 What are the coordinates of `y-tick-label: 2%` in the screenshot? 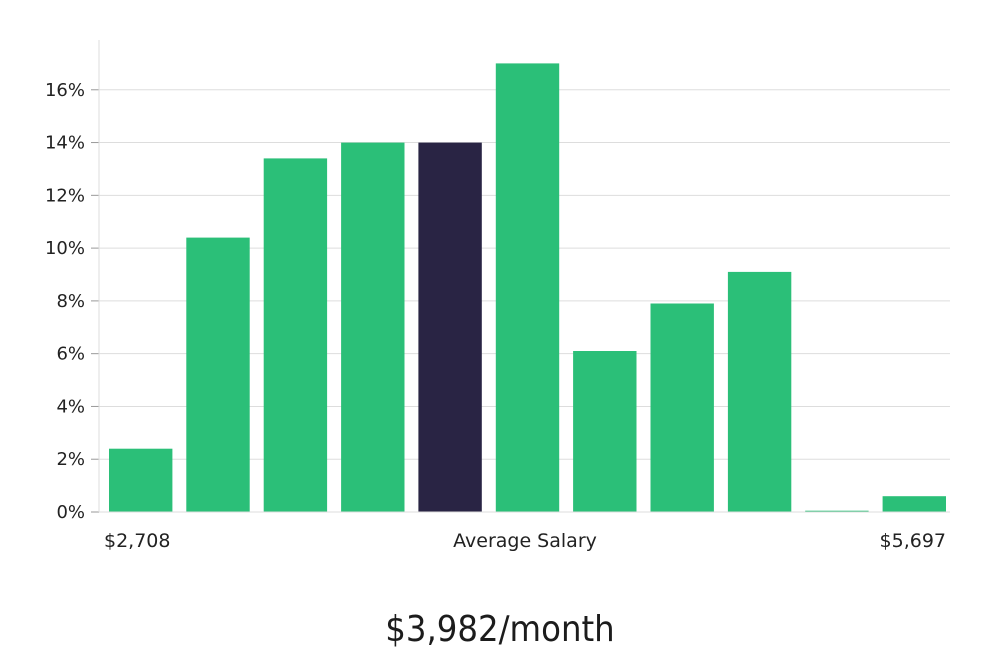 It's located at (70, 459).